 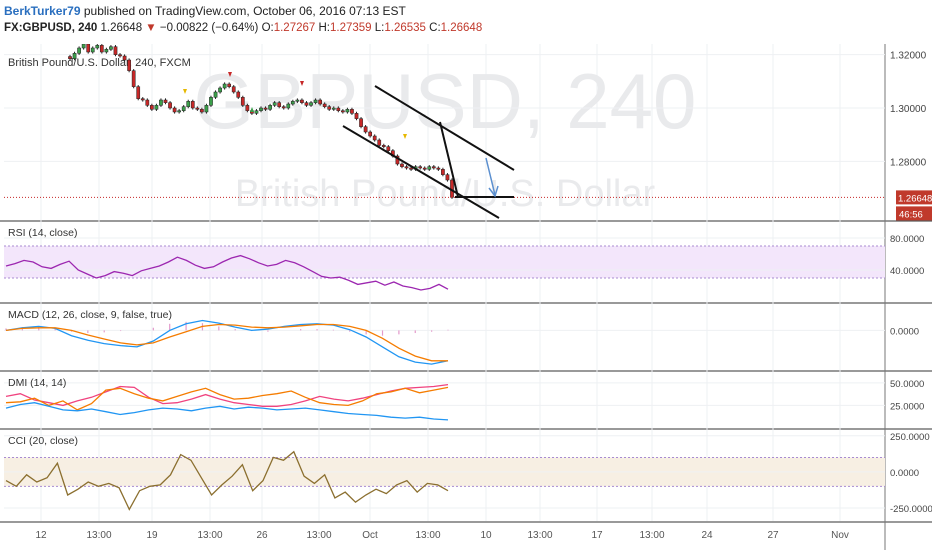 I want to click on symbol-label: FX:GBPUSD, 240, so click(x=51, y=28).